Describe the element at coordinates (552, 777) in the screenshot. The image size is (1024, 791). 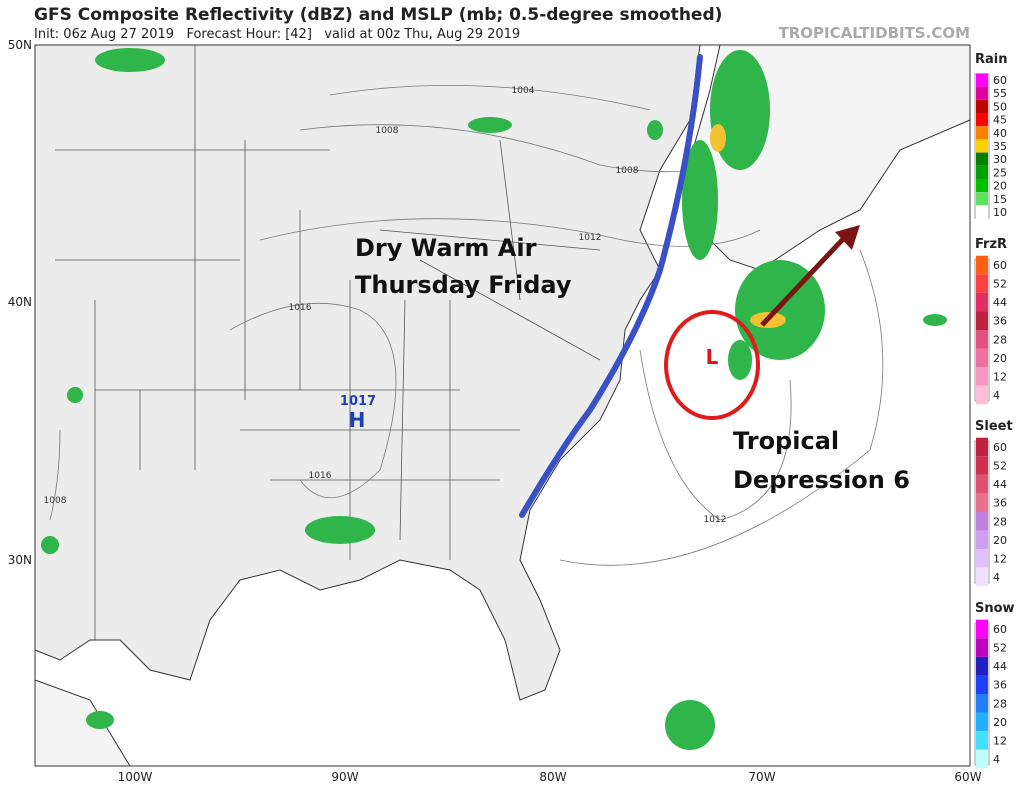
I see `lon-label: 80W` at that location.